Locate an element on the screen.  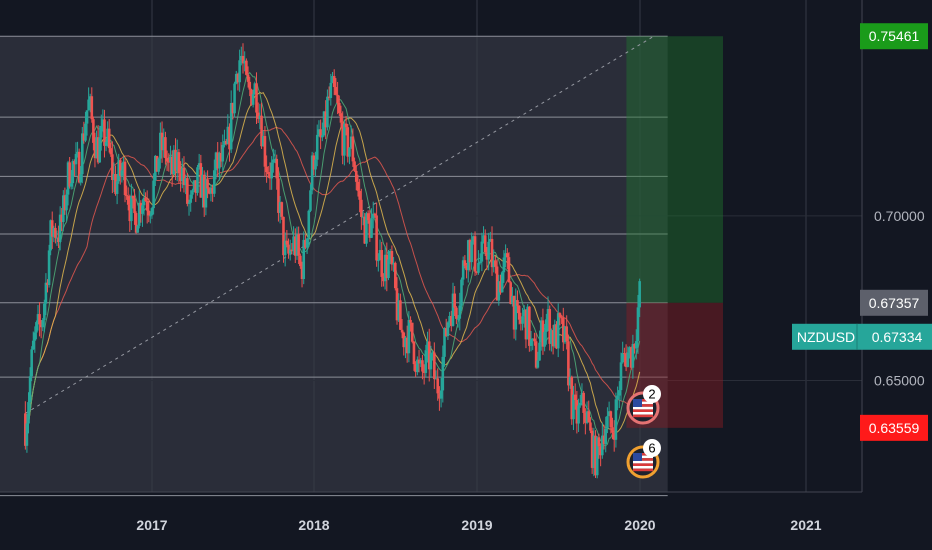
target-price-tag-box is located at coordinates (894, 36).